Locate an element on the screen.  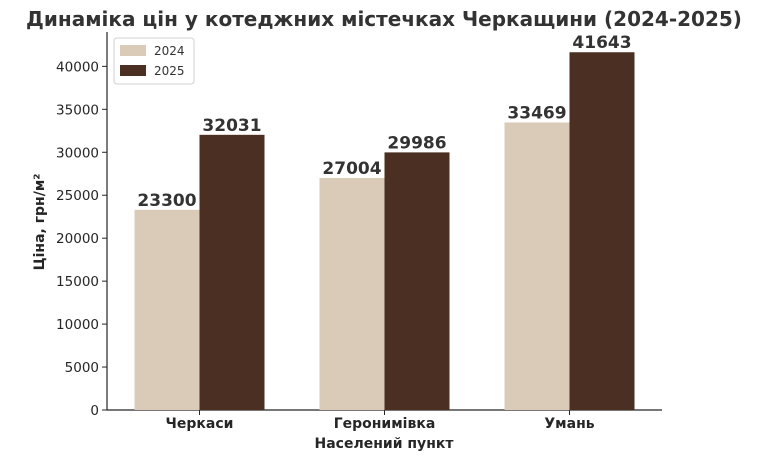
y-tick-label: 40000 is located at coordinates (77, 67).